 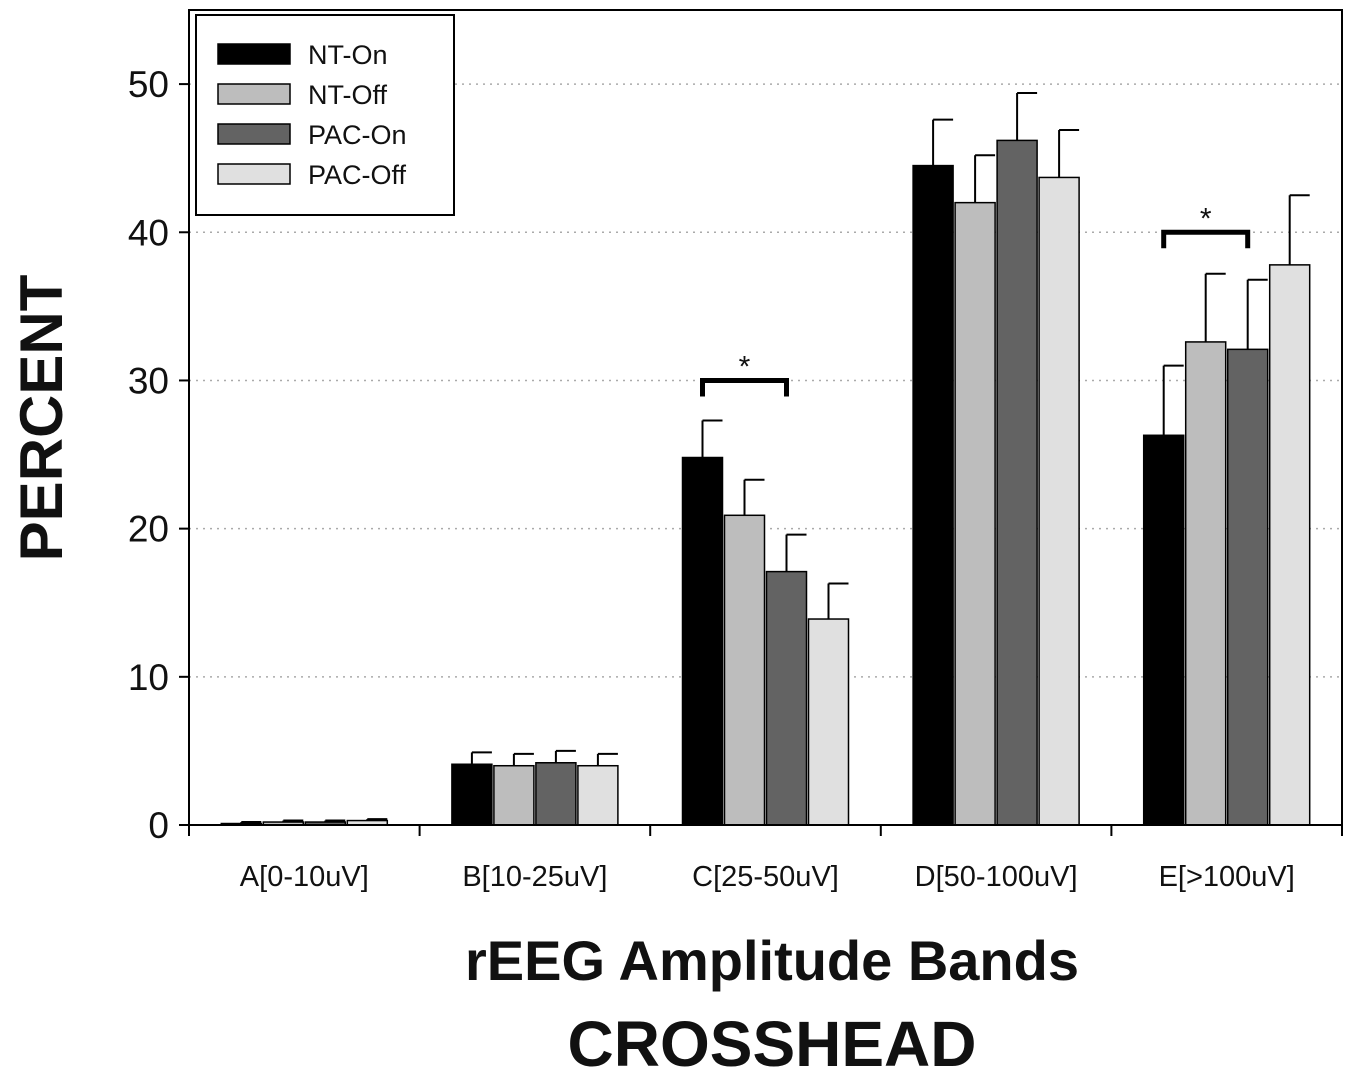 What do you see at coordinates (41, 418) in the screenshot?
I see `y-axis-title: PERCENT` at bounding box center [41, 418].